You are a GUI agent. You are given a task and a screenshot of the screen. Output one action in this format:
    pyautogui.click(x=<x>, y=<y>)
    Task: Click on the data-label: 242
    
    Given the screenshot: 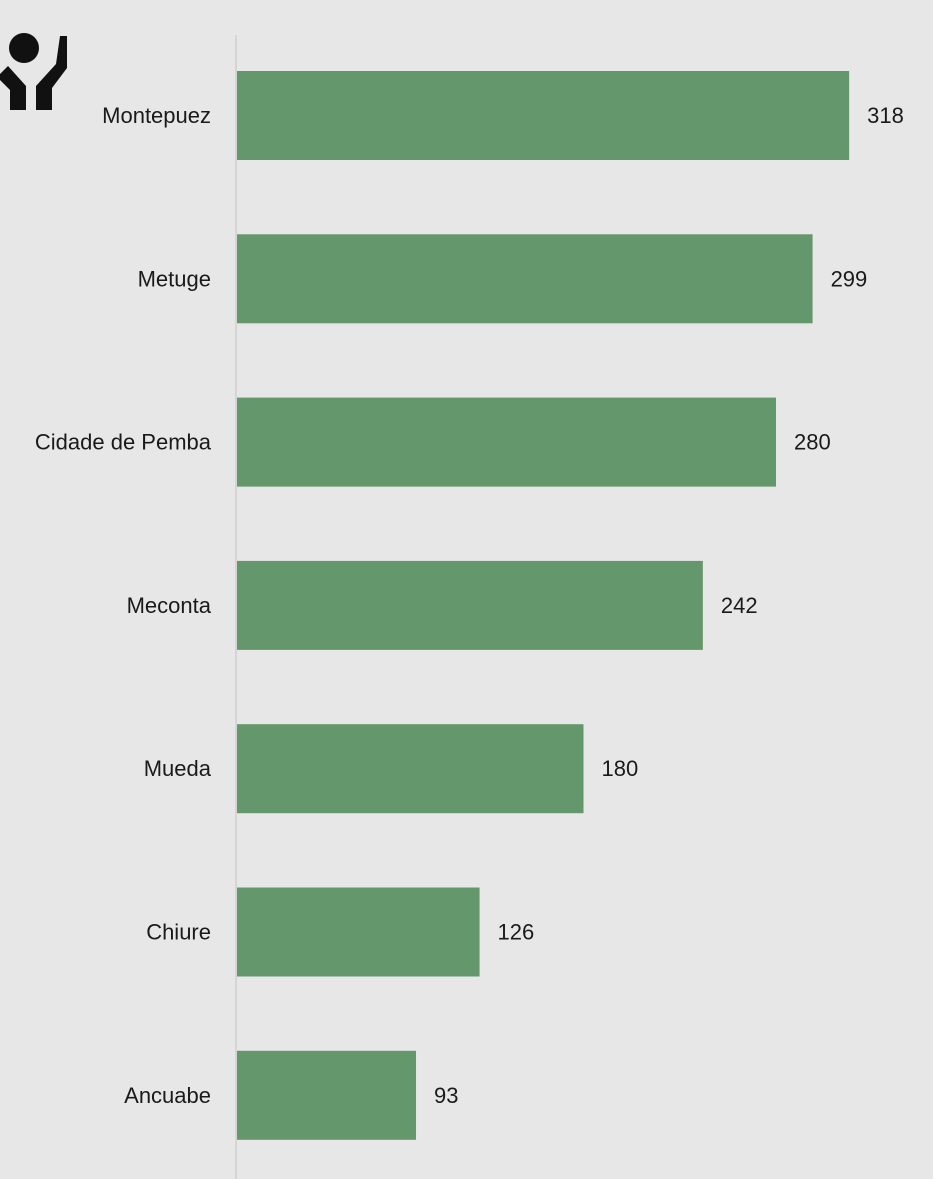 What is the action you would take?
    pyautogui.click(x=739, y=605)
    